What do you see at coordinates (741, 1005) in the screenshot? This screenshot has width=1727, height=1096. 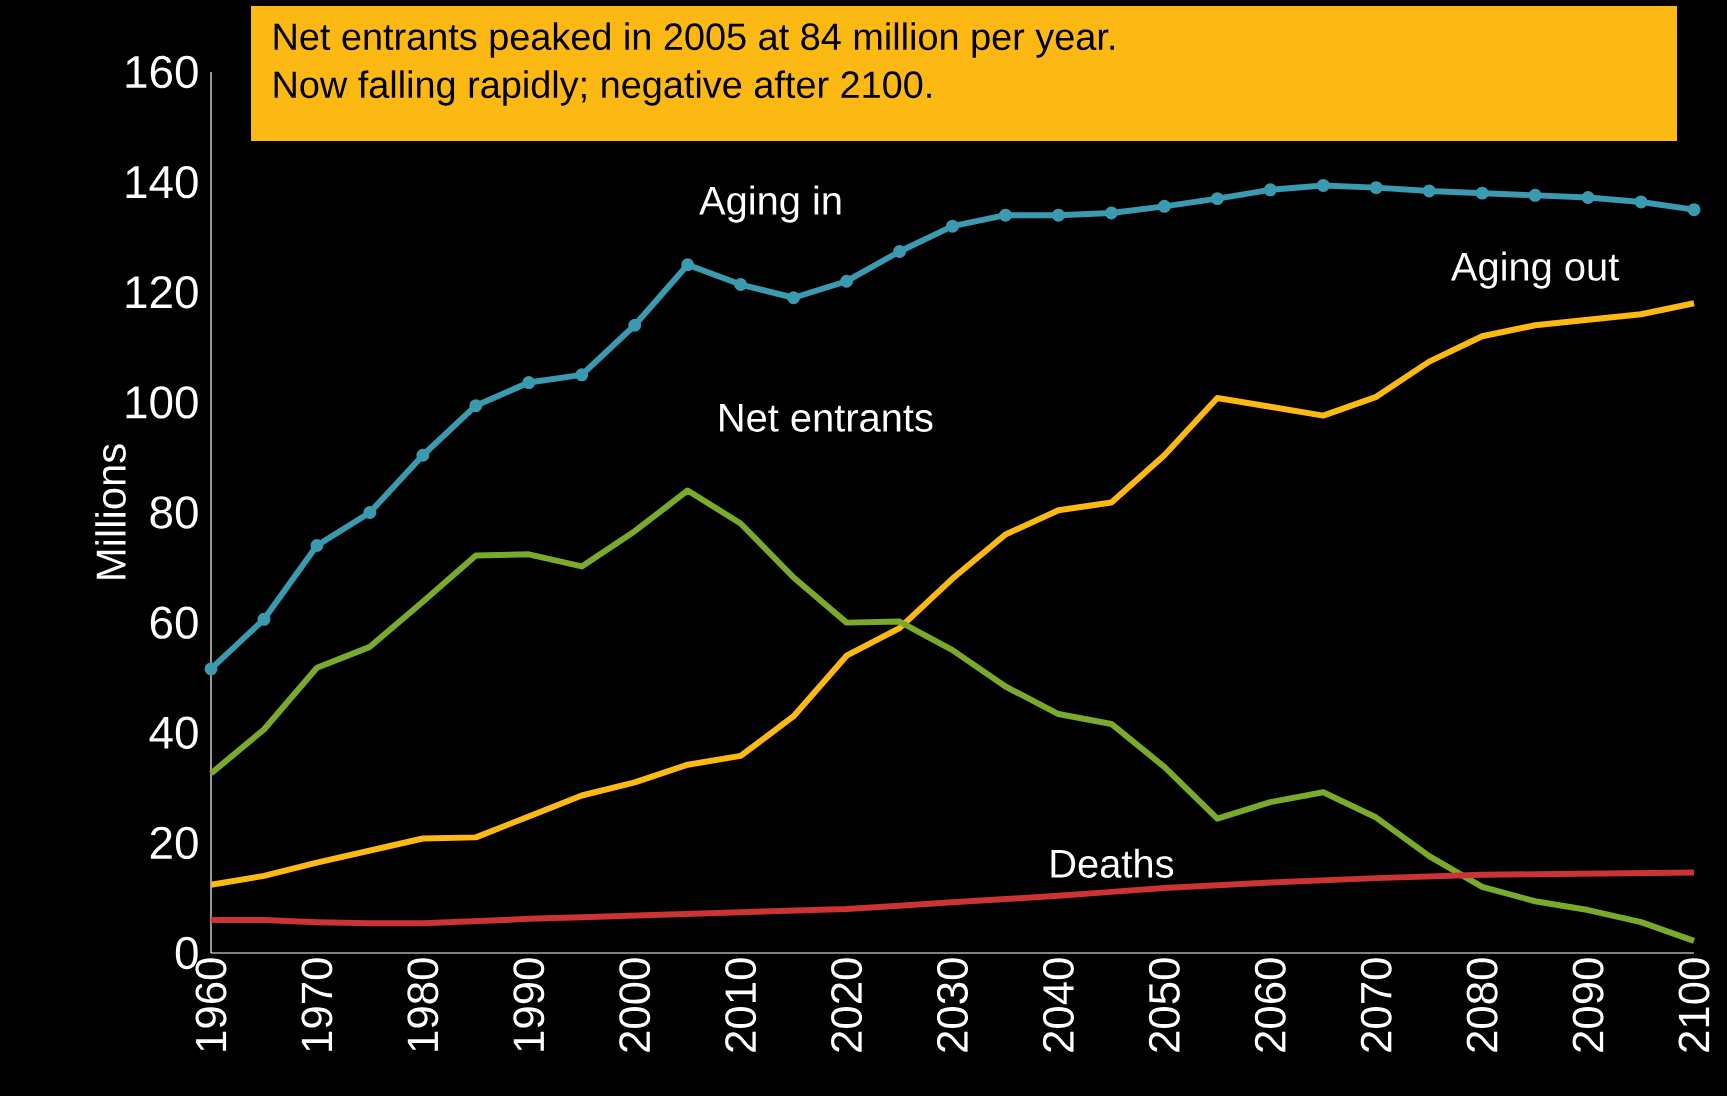 I see `x-tick-label: 2010` at bounding box center [741, 1005].